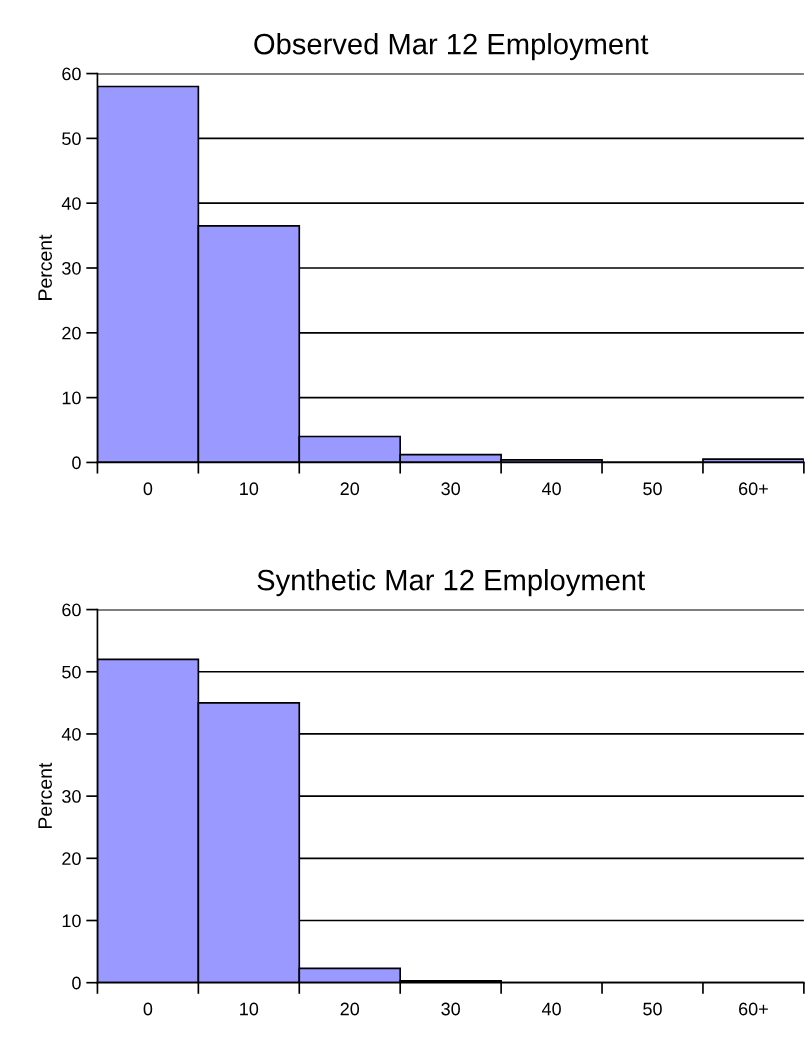 The height and width of the screenshot is (1051, 812). What do you see at coordinates (451, 583) in the screenshot?
I see `chart-title: Synthetic Mar 12 Employment` at bounding box center [451, 583].